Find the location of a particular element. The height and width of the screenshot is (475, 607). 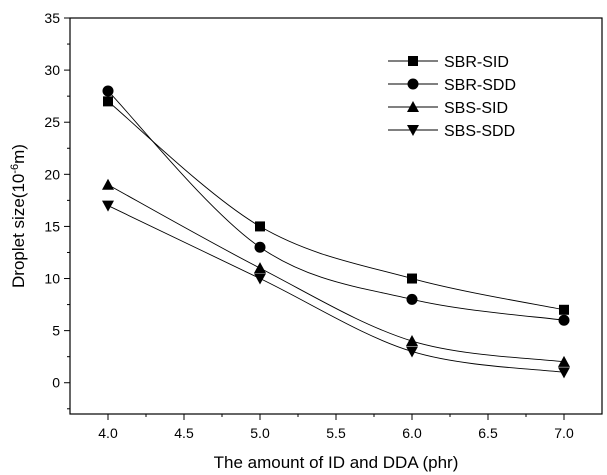

y-tick-label: 30 is located at coordinates (52, 70).